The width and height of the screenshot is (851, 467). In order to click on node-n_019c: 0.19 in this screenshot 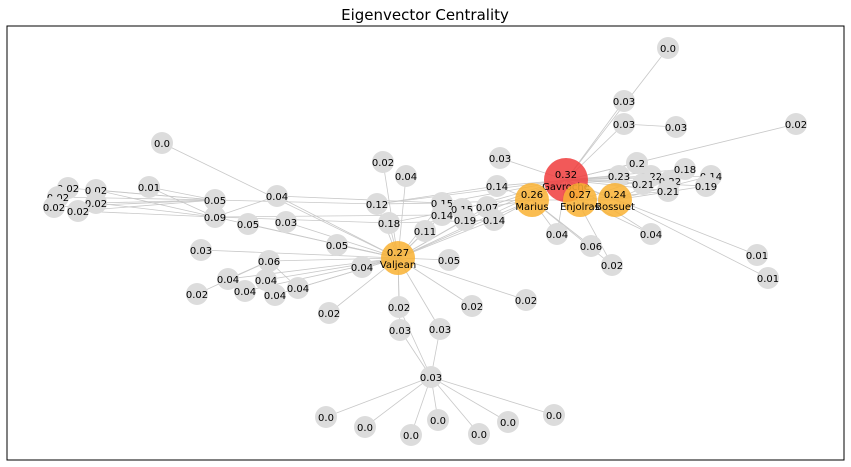, I will do `click(465, 220)`.